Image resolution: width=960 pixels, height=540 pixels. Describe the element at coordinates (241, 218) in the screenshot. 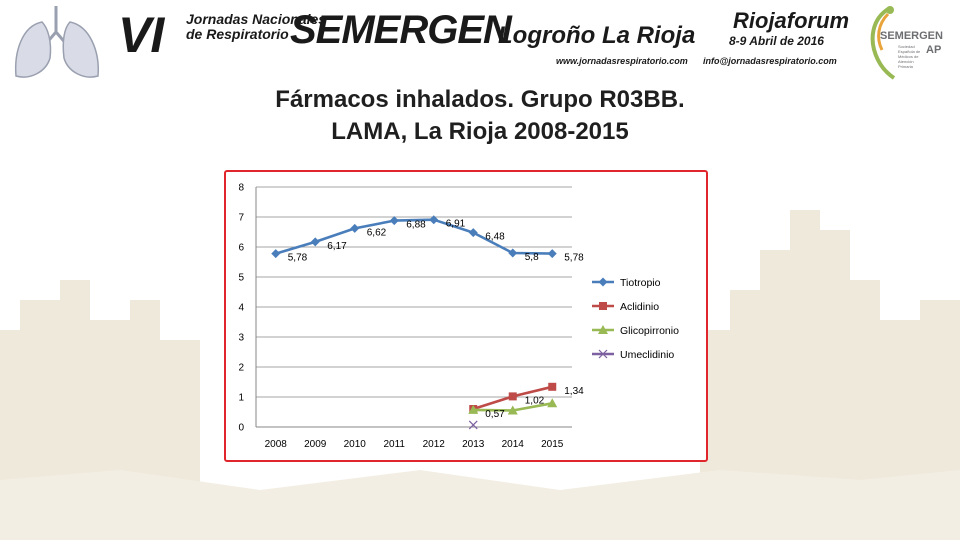

I see `y-tick-label: 7` at that location.